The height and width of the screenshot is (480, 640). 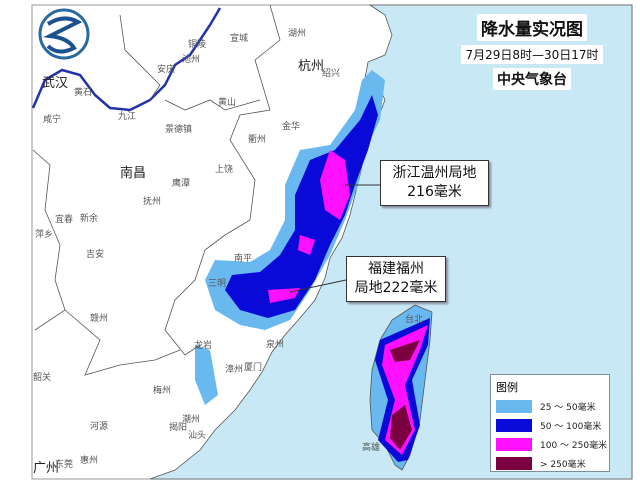 What do you see at coordinates (206, 375) in the screenshot?
I see `rain-25-50-longyan` at bounding box center [206, 375].